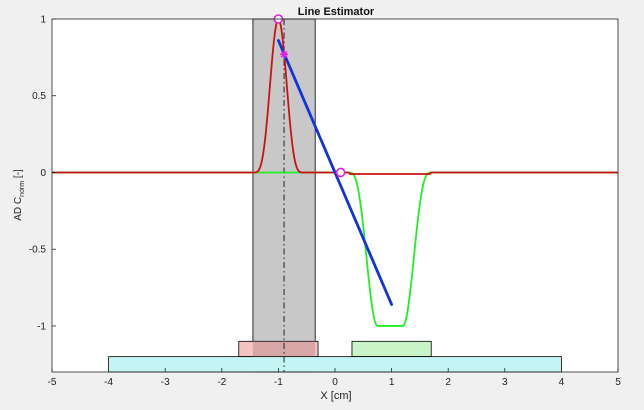 Image resolution: width=644 pixels, height=410 pixels. Describe the element at coordinates (39, 96) in the screenshot. I see `y-tick-label: 0.5` at that location.